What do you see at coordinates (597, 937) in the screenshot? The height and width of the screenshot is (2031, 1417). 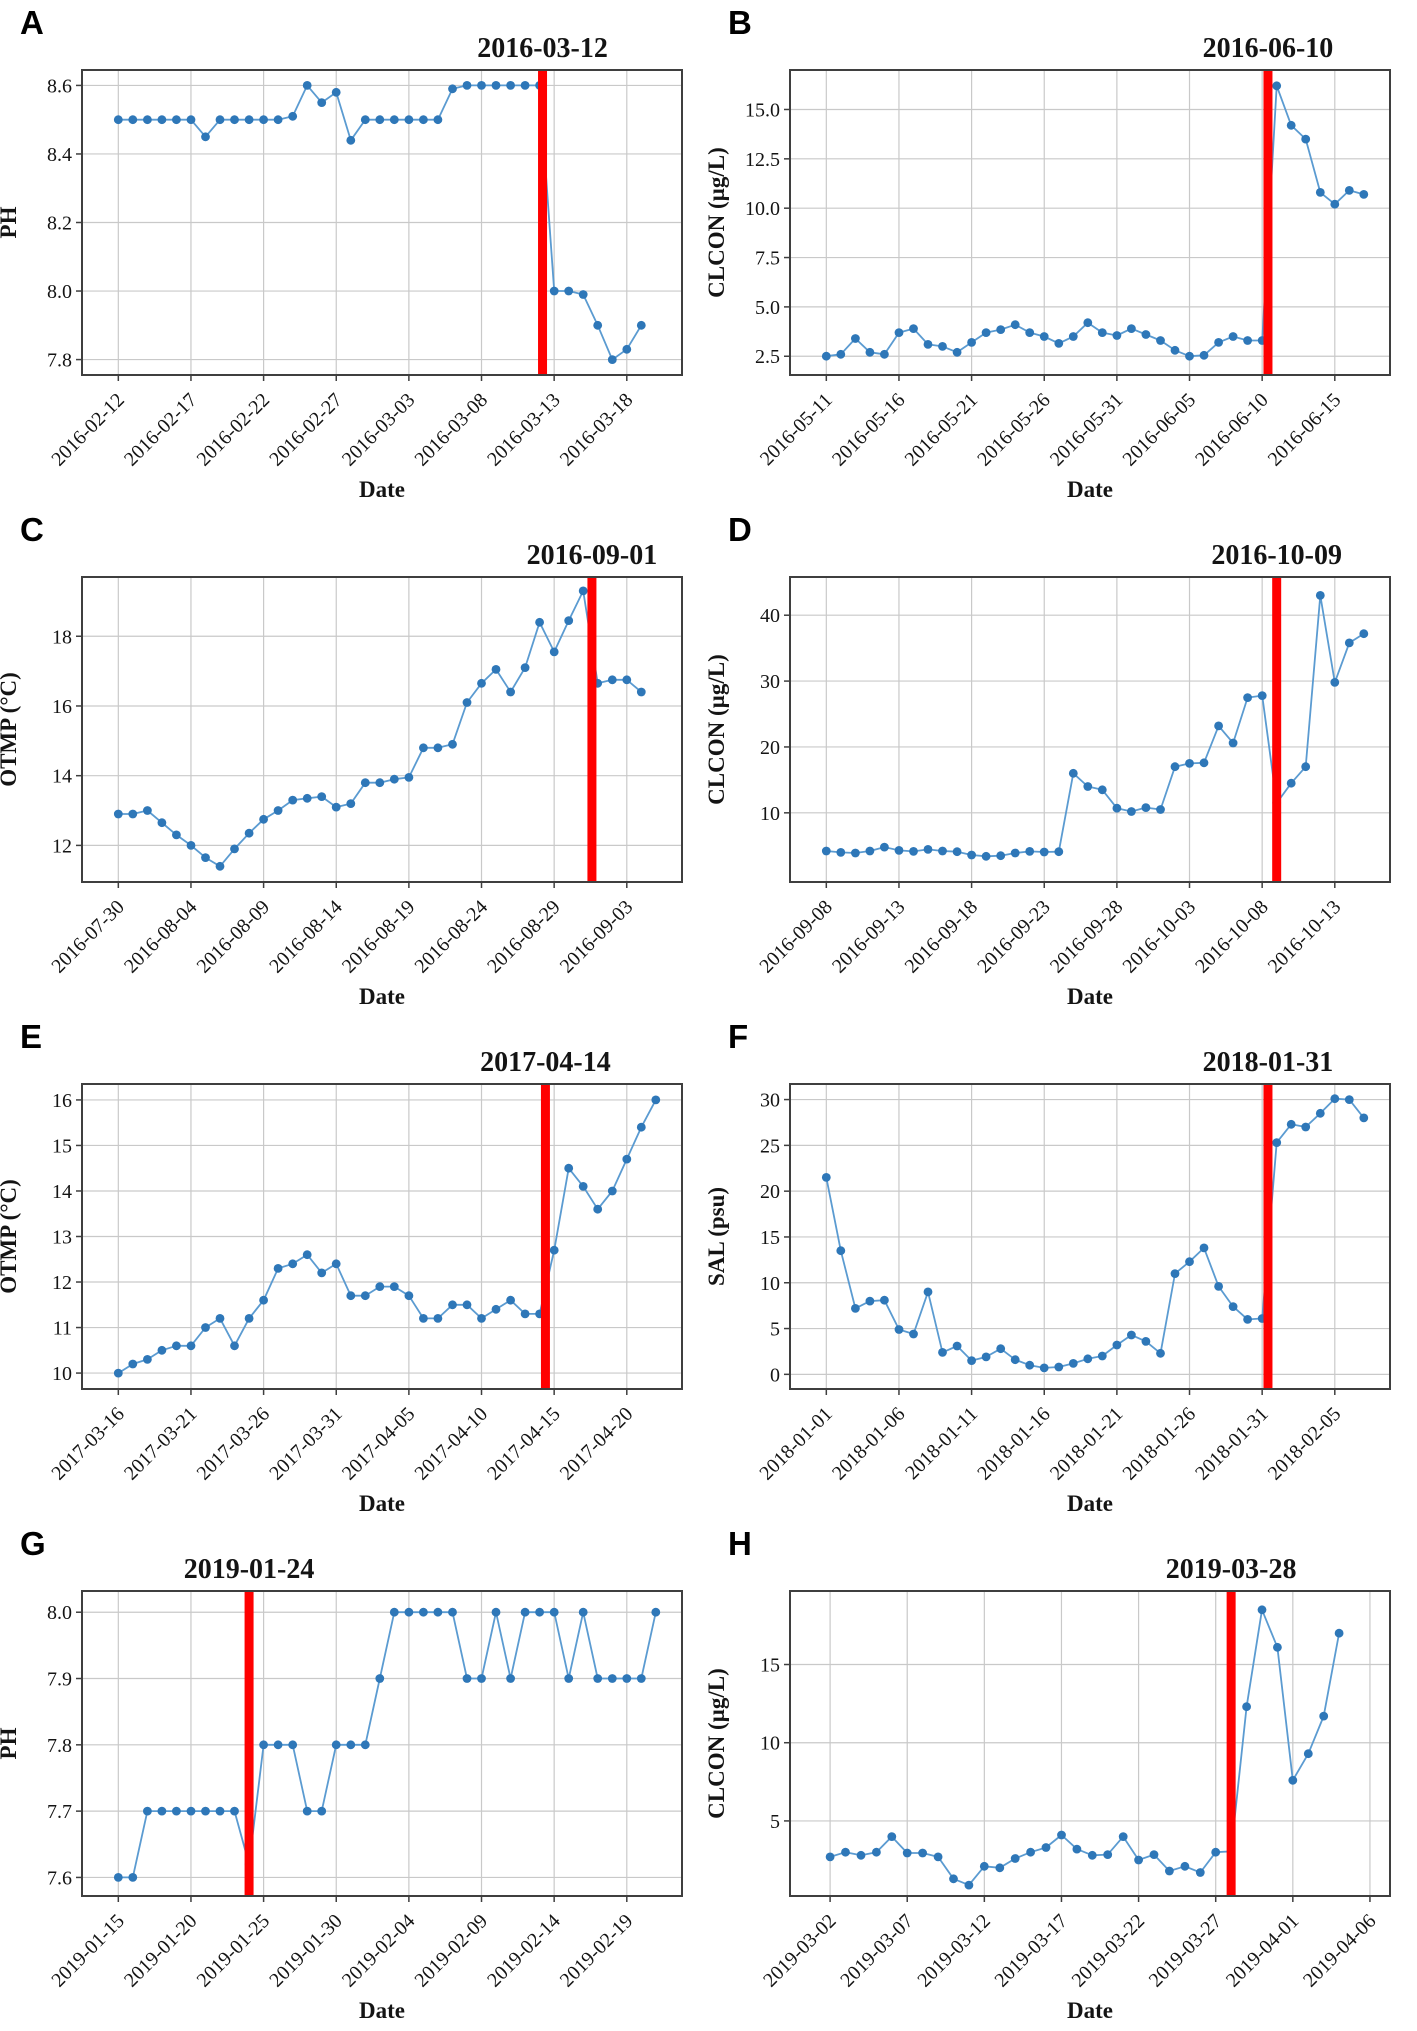 I see `x-tick-label: 2016-09-03` at bounding box center [597, 937].